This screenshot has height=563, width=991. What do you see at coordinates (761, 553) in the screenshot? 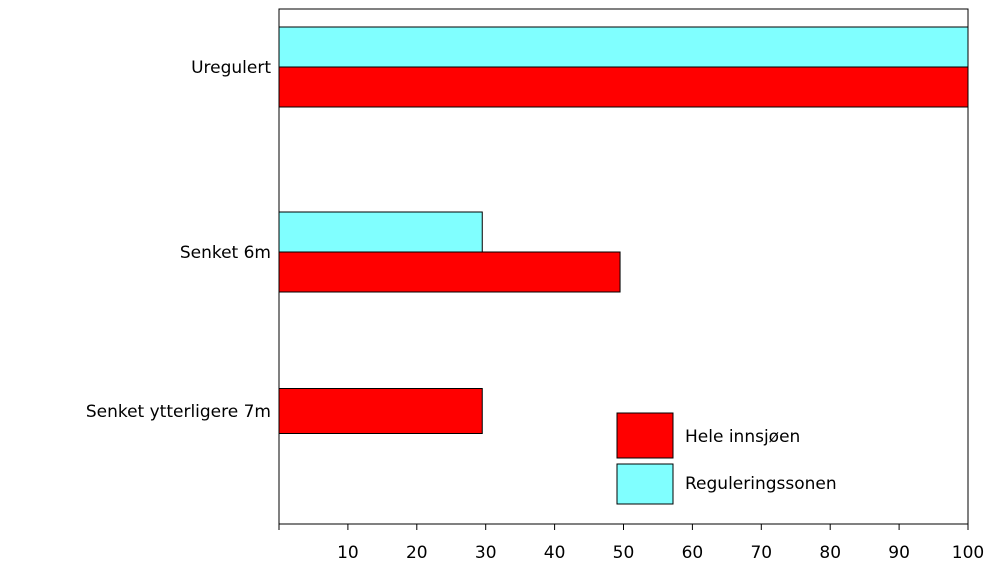
I see `x-tick-label-70: 70` at bounding box center [761, 553].